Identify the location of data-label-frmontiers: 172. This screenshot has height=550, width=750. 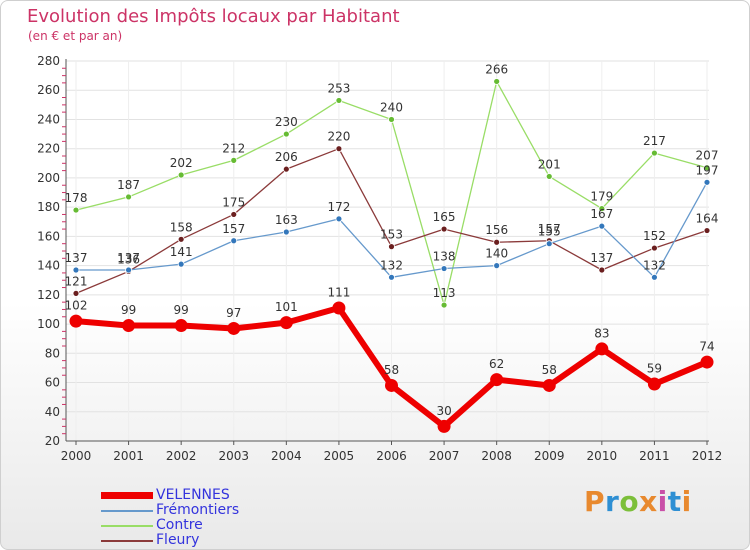
(338, 207).